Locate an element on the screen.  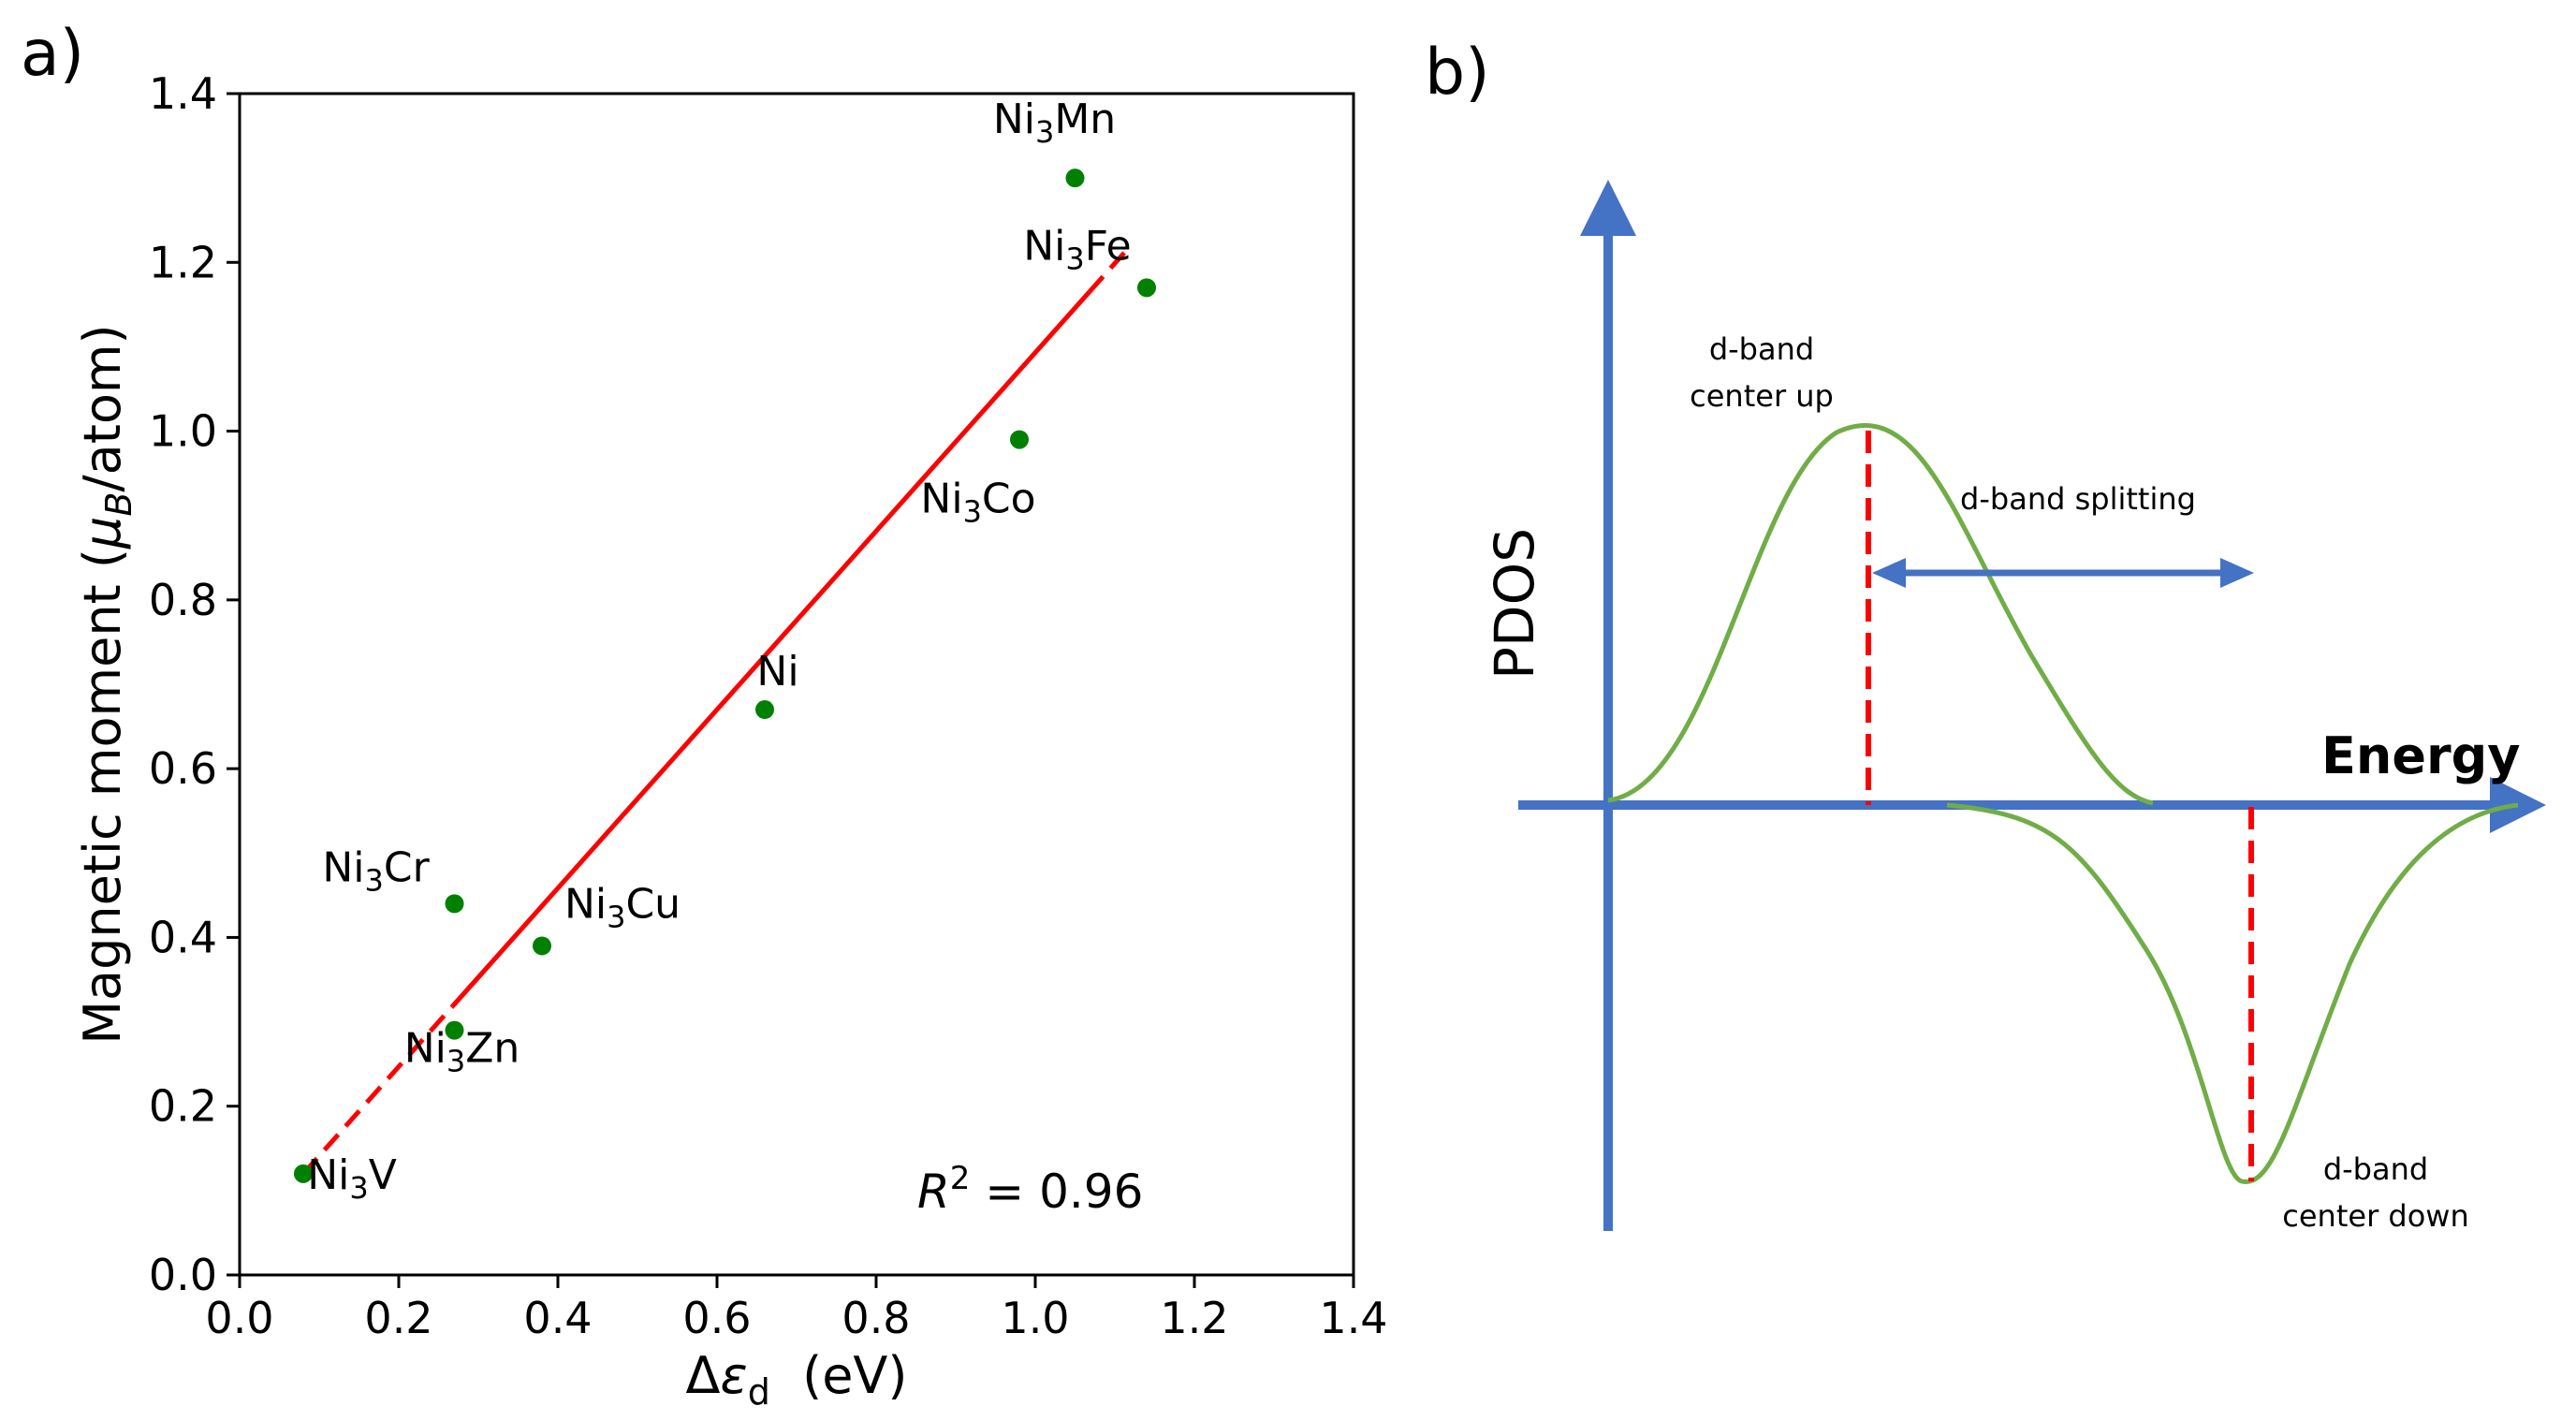
y-tick-label: 0.2 is located at coordinates (183, 1107).